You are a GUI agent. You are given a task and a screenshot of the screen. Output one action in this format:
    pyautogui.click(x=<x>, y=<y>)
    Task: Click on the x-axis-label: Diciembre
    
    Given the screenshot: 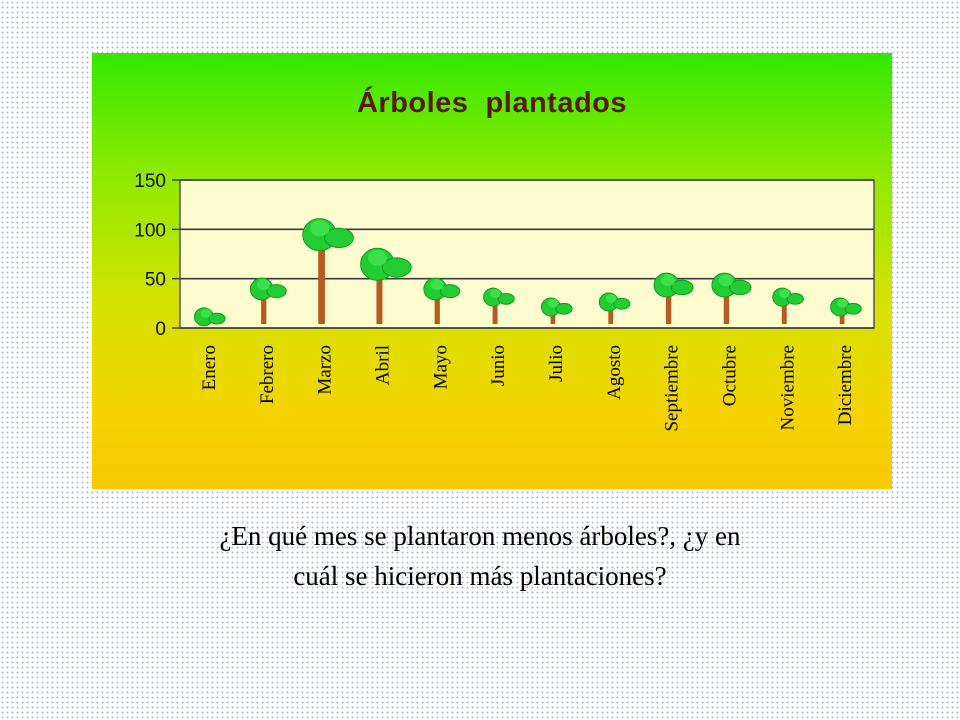 What is the action you would take?
    pyautogui.click(x=845, y=385)
    